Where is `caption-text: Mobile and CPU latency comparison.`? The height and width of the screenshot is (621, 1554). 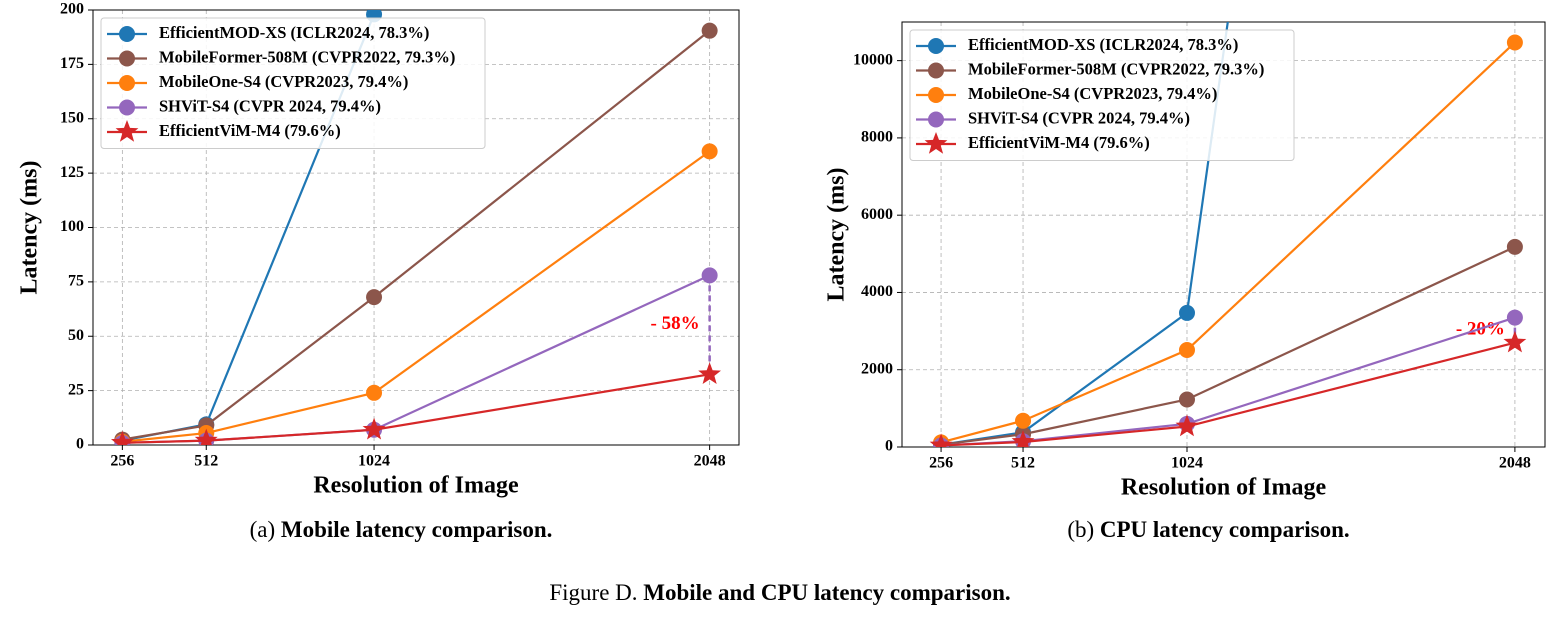
caption-text: Mobile and CPU latency comparison. is located at coordinates (826, 592).